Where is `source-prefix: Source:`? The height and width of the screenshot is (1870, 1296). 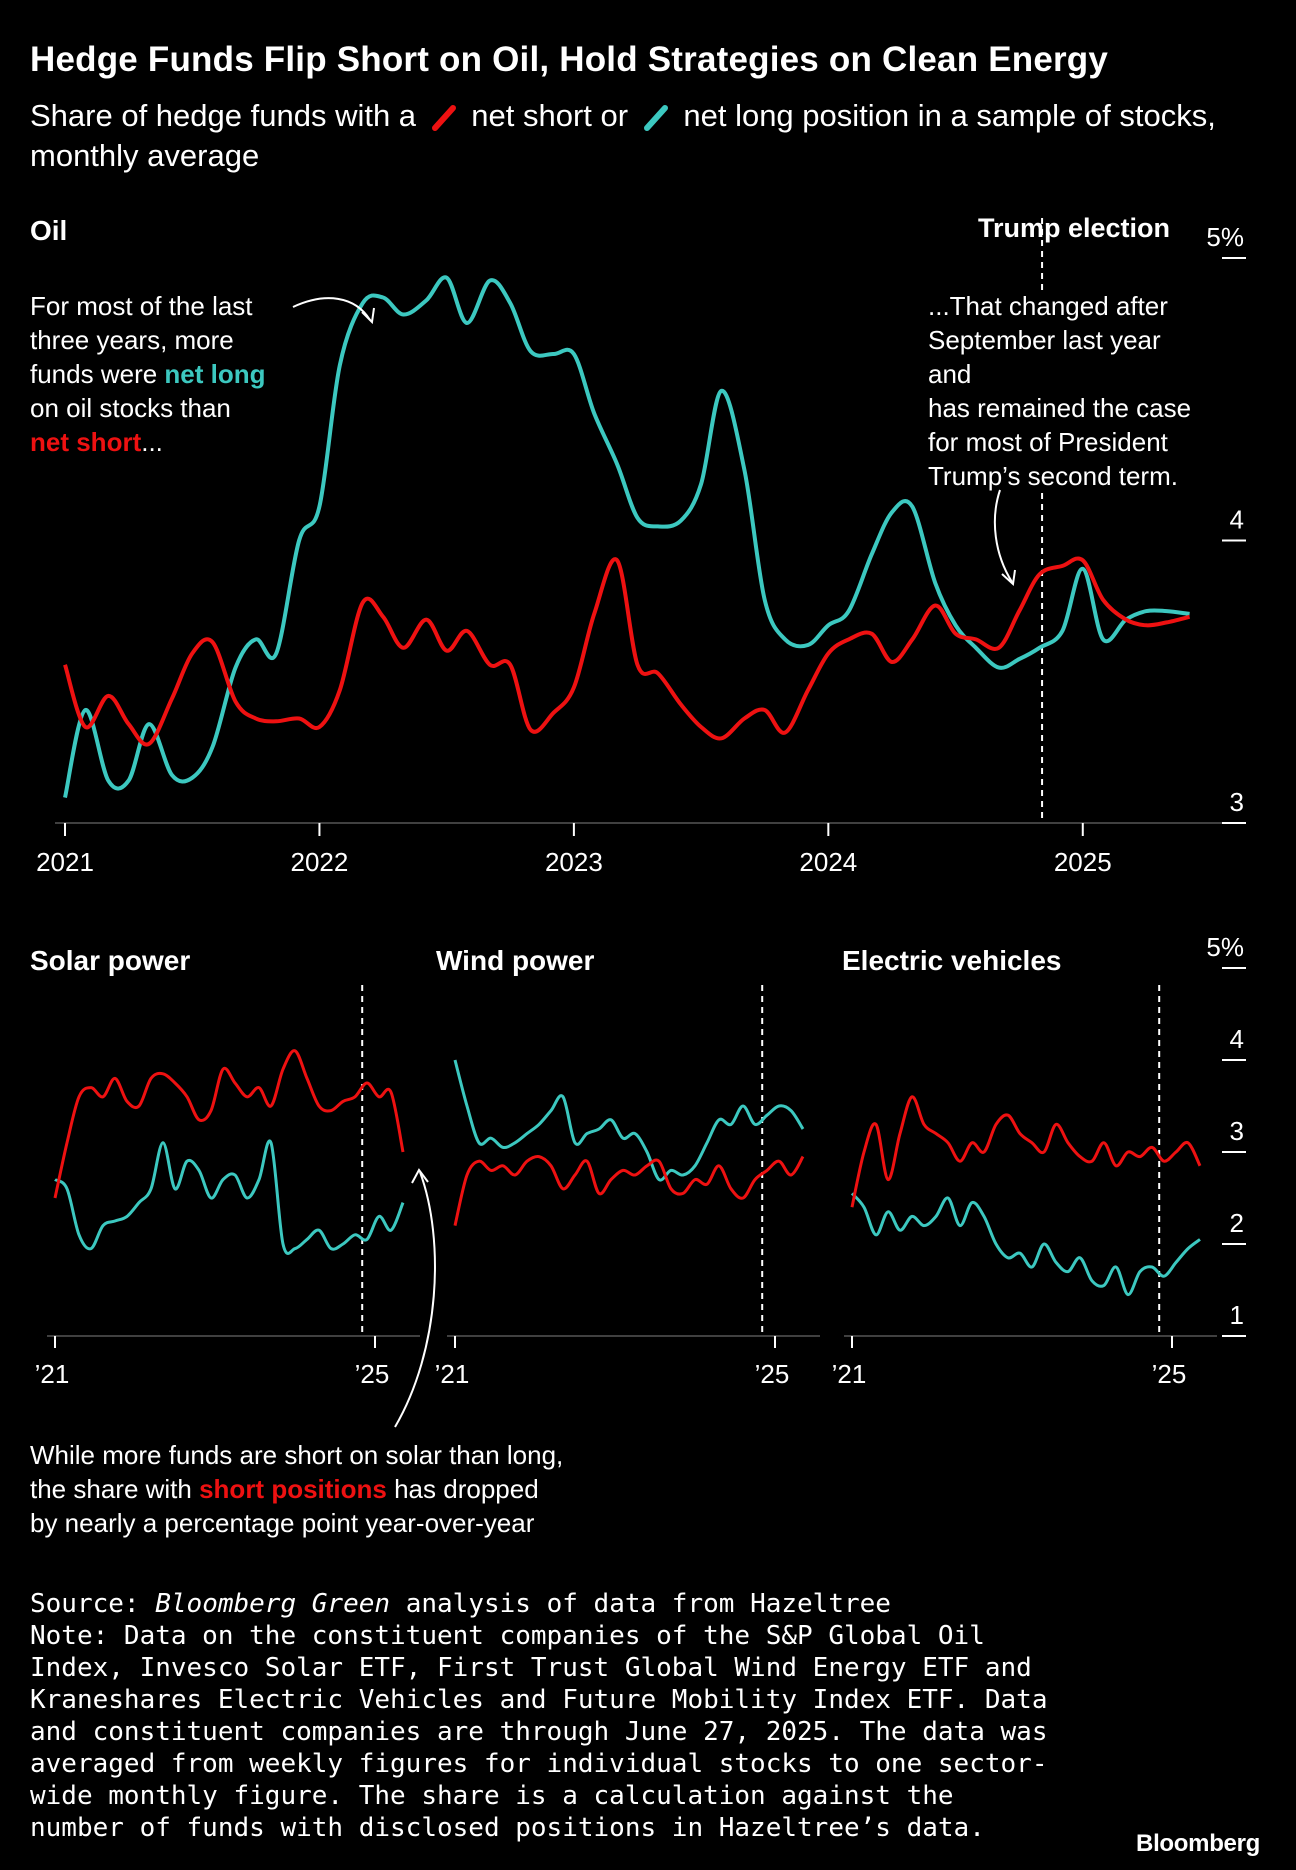
source-prefix: Source: is located at coordinates (93, 1604).